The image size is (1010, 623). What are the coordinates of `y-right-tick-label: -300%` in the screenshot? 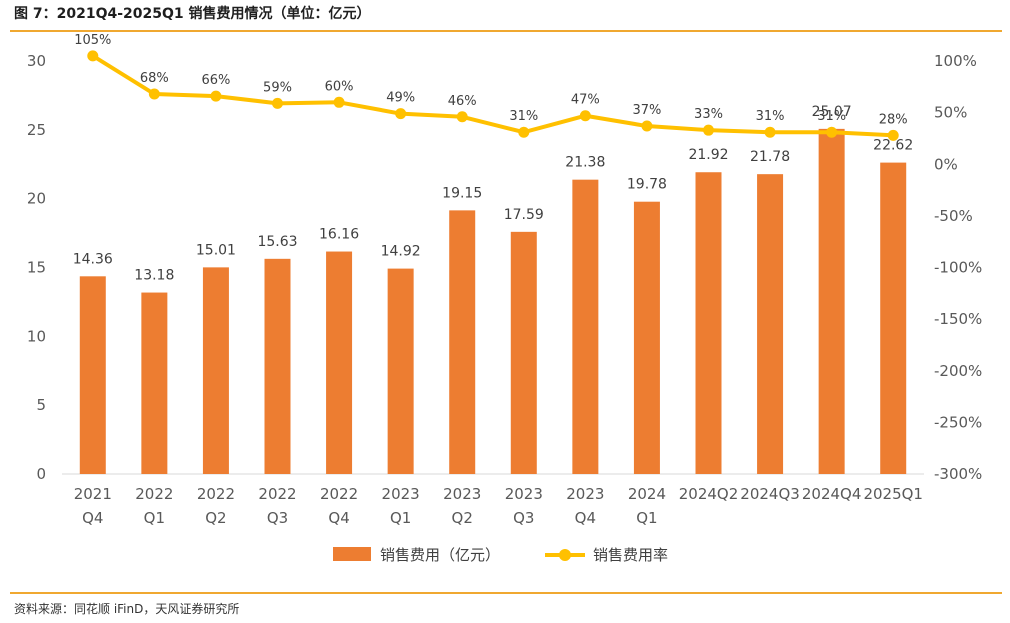 It's located at (958, 474).